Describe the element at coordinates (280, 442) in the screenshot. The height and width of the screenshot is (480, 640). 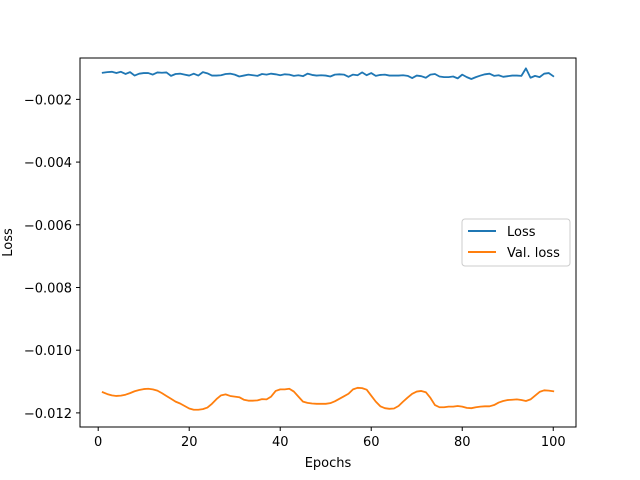
I see `x-tick-label: 40` at that location.